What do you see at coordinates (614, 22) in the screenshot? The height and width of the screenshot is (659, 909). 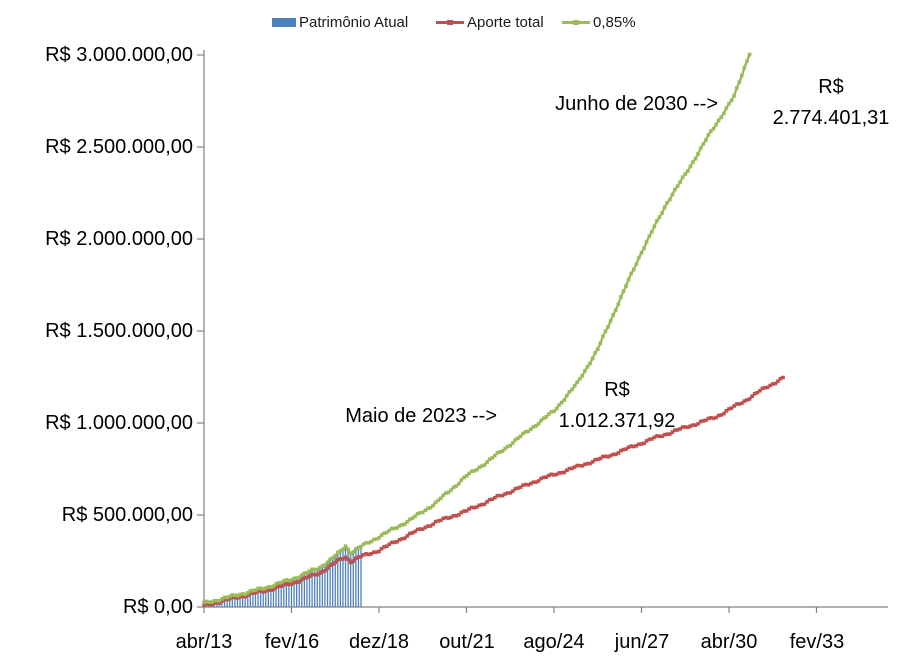 I see `legend-label-taxa: 0,85%` at bounding box center [614, 22].